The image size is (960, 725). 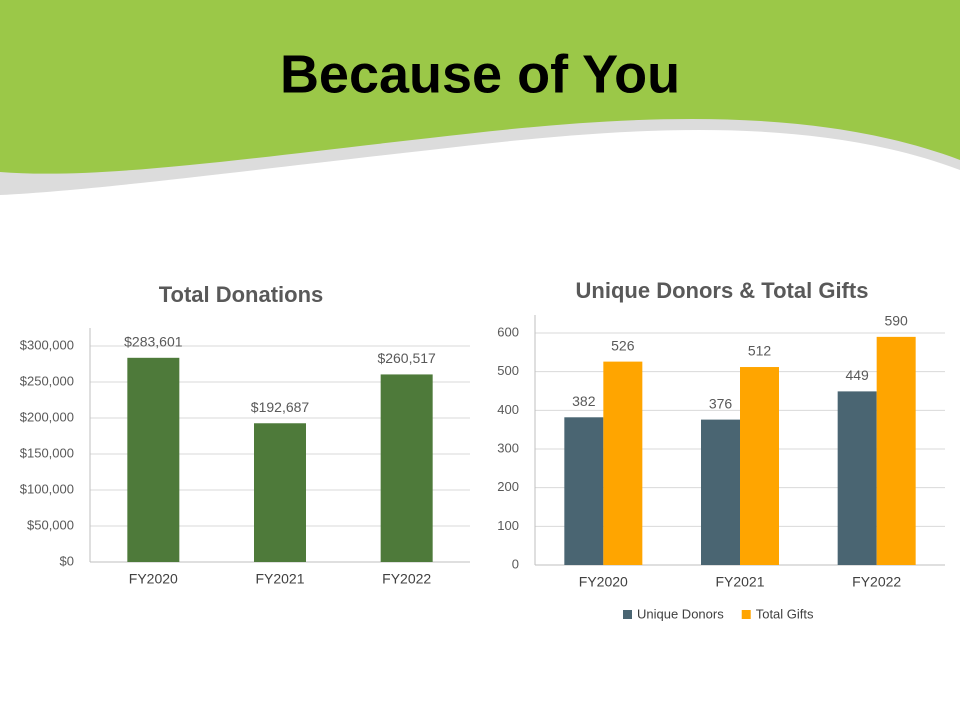 I want to click on data-label: 526, so click(x=623, y=345).